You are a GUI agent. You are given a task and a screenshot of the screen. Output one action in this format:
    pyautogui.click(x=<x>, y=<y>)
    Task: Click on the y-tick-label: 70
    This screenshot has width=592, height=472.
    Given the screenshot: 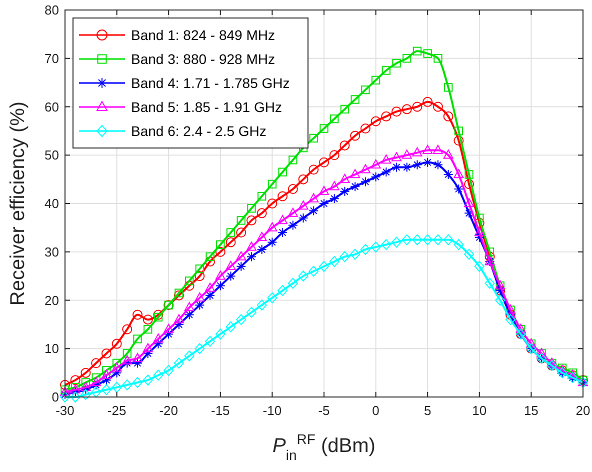 What is the action you would take?
    pyautogui.click(x=51, y=58)
    